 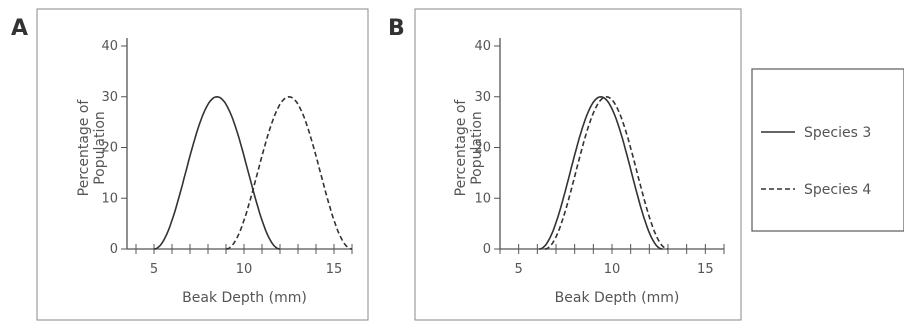 What do you see at coordinates (100, 148) in the screenshot?
I see `y-axis-title-a: Population` at bounding box center [100, 148].